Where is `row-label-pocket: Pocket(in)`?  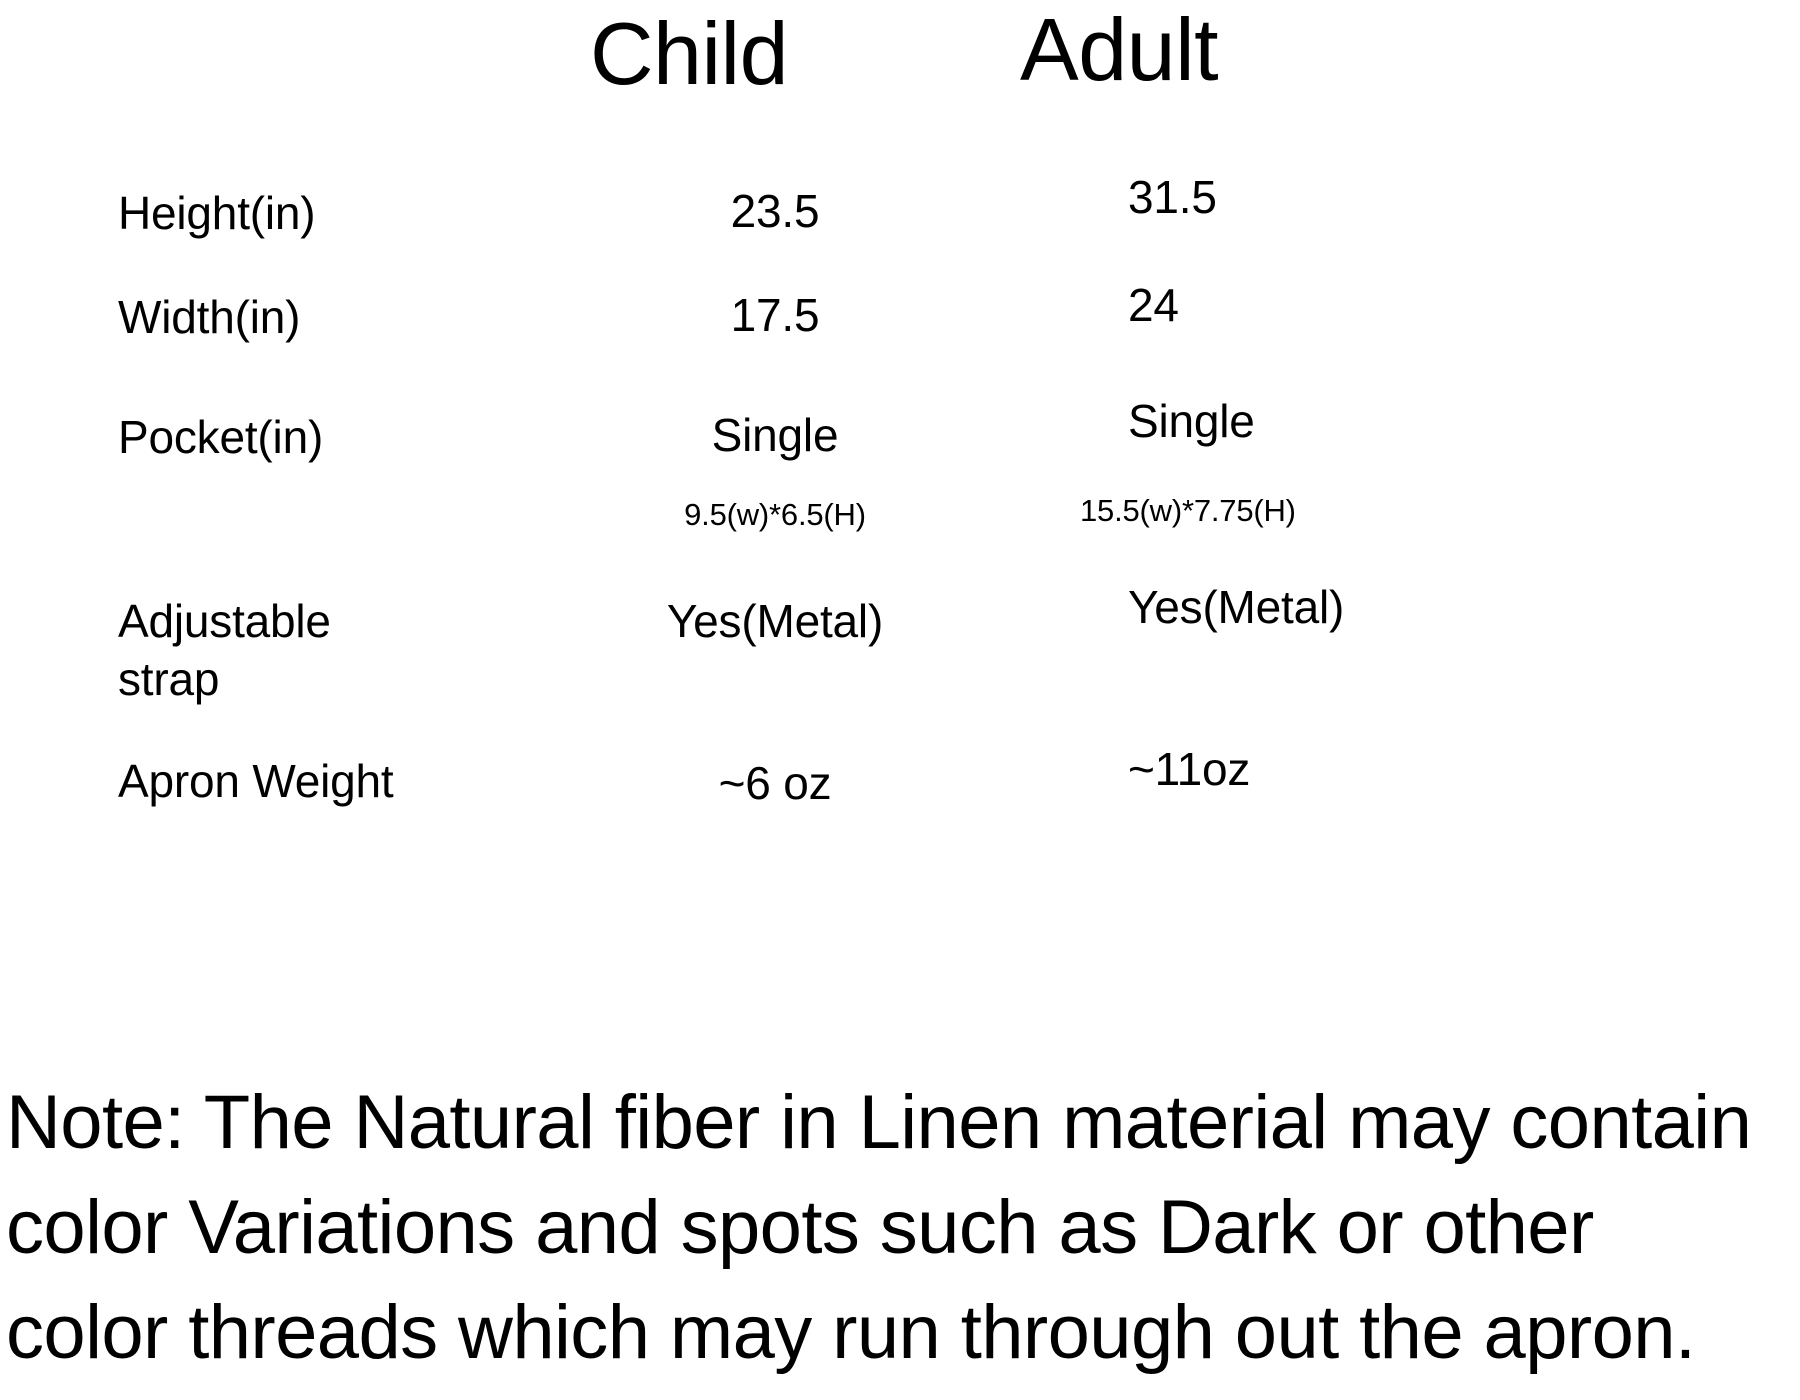 row-label-pocket: Pocket(in) is located at coordinates (221, 437).